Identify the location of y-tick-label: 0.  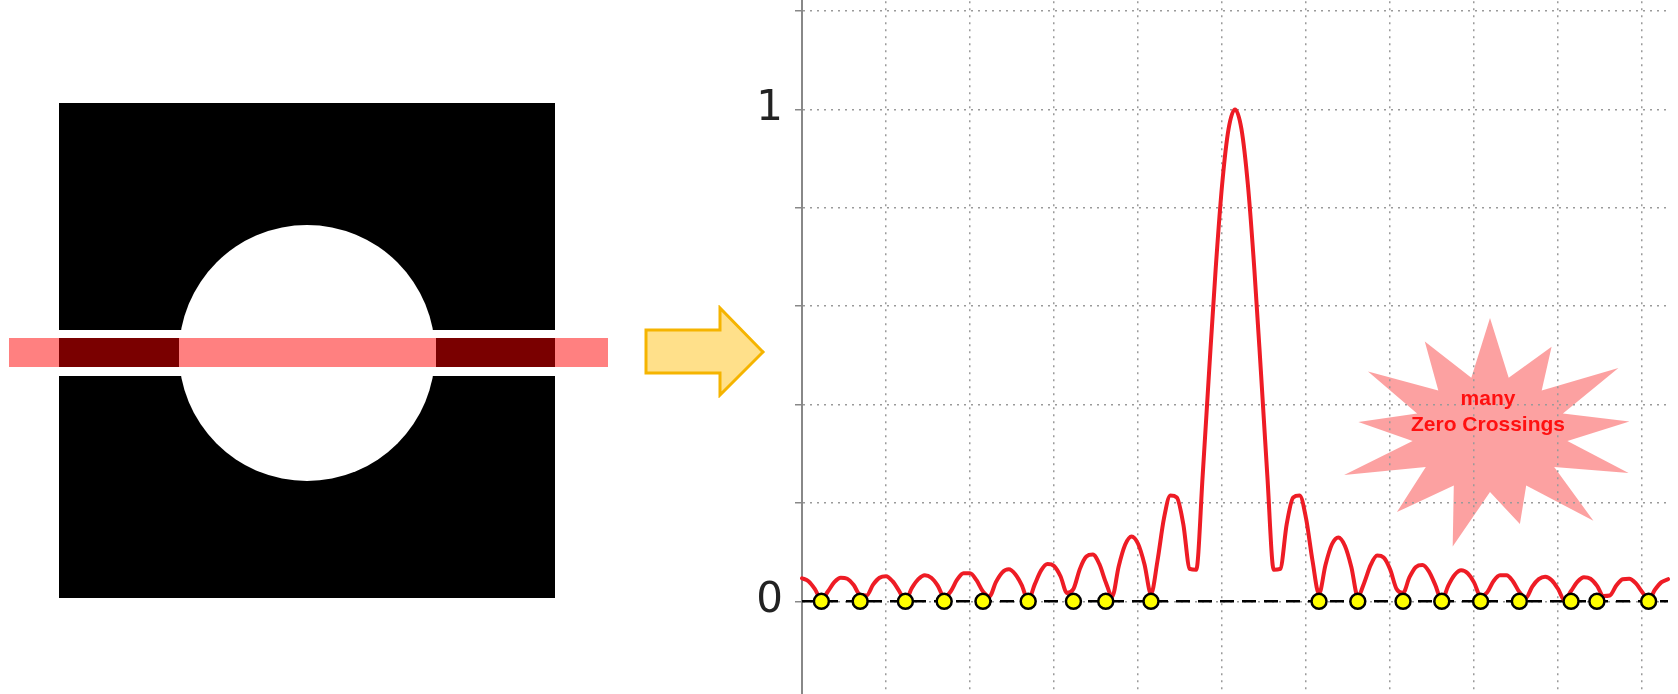
(769, 598).